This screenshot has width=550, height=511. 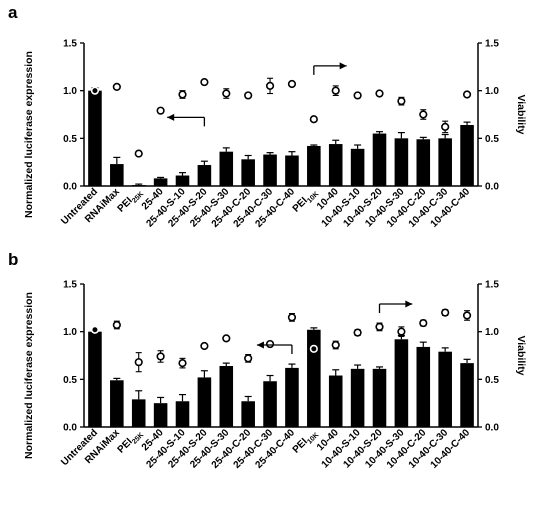 I want to click on panel-letter: b, so click(x=13, y=259).